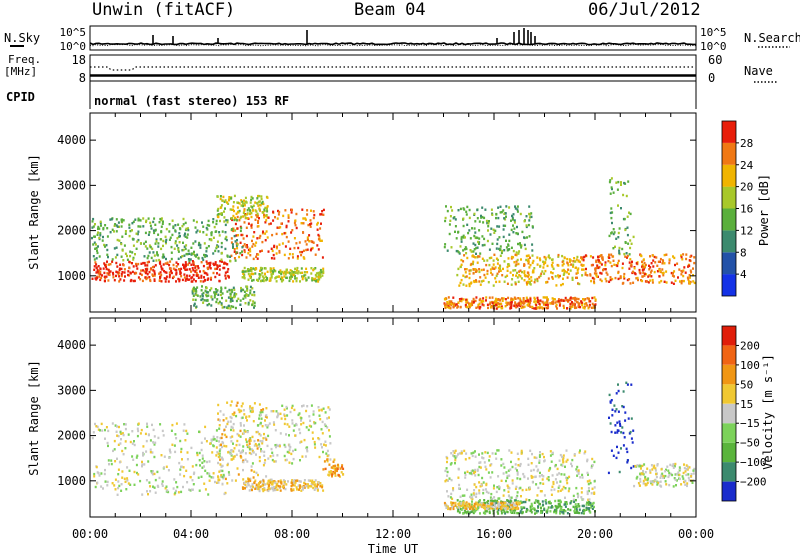  I want to click on velocity-ytick-label: 4000, so click(71, 345).